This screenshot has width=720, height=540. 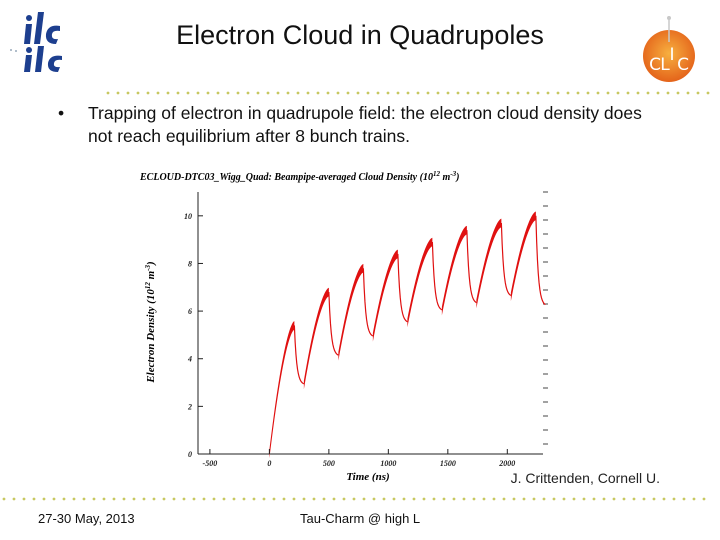 I want to click on y-tick-label: 8, so click(x=190, y=263).